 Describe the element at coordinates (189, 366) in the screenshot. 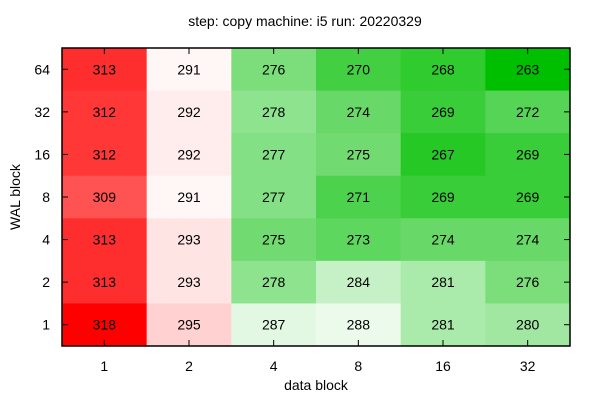

I see `x-tick-label: 2` at that location.